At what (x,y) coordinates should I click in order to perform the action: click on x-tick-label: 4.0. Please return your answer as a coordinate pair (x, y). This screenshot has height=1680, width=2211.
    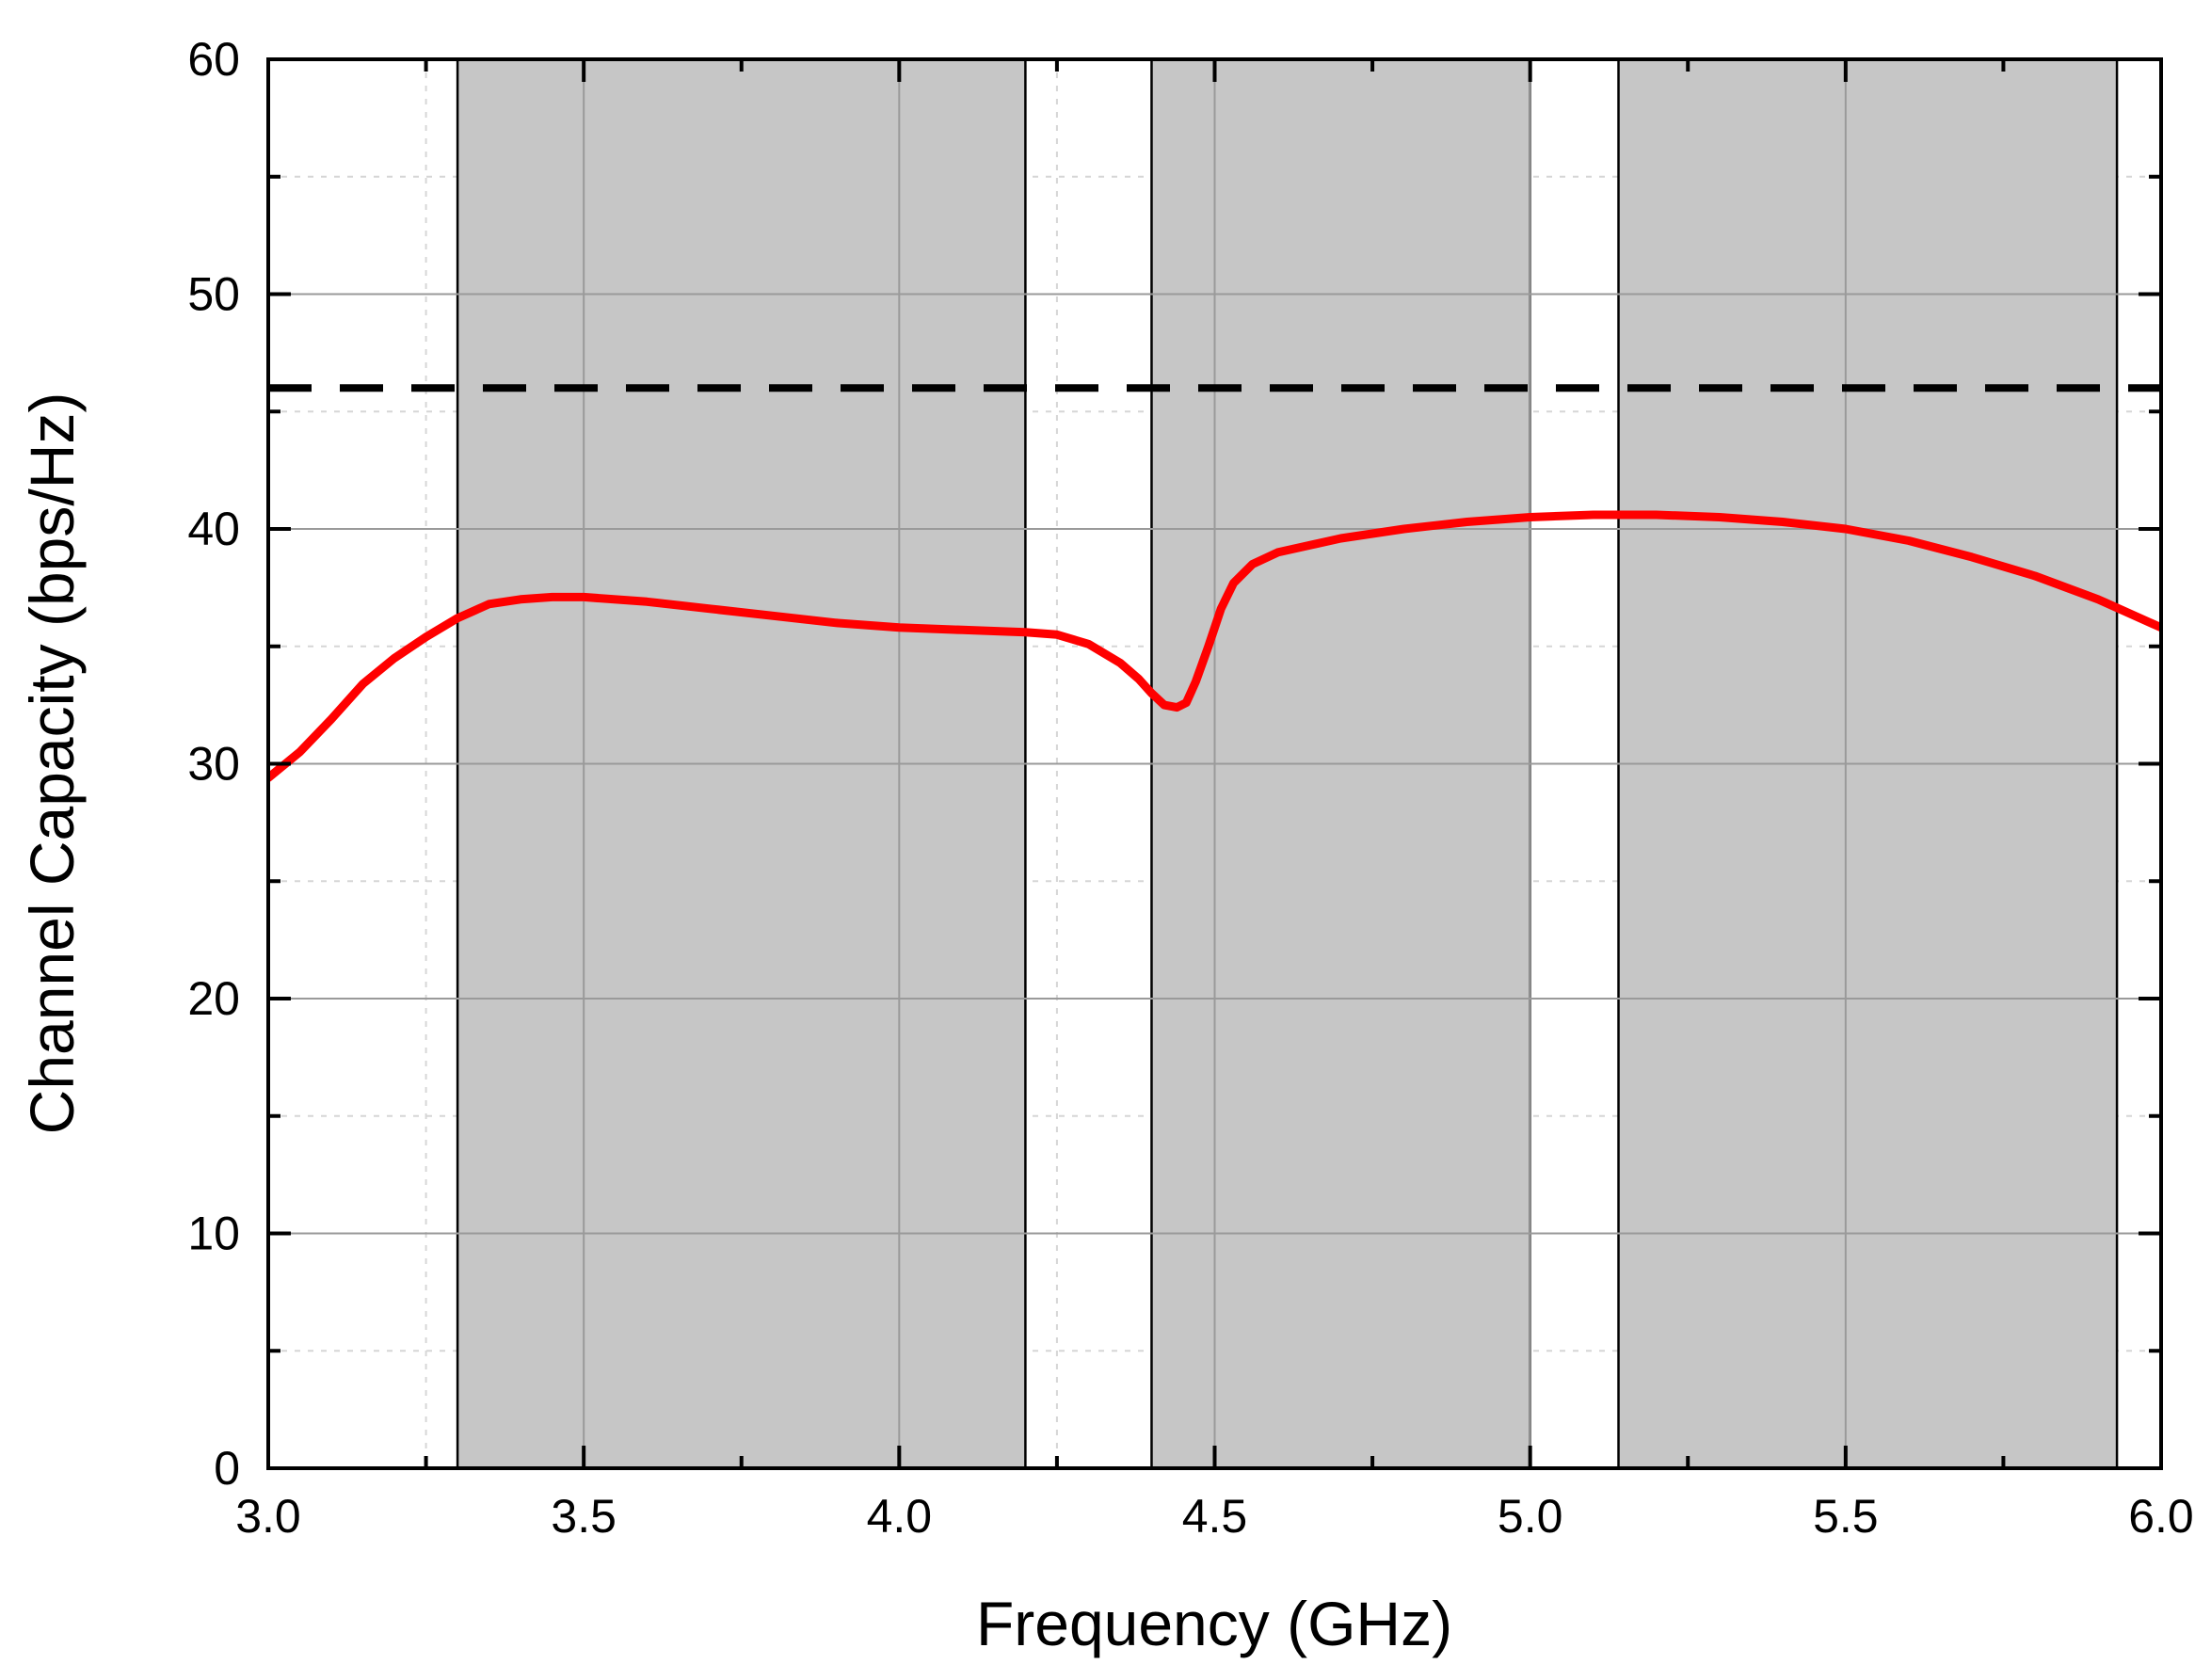
    Looking at the image, I should click on (900, 1516).